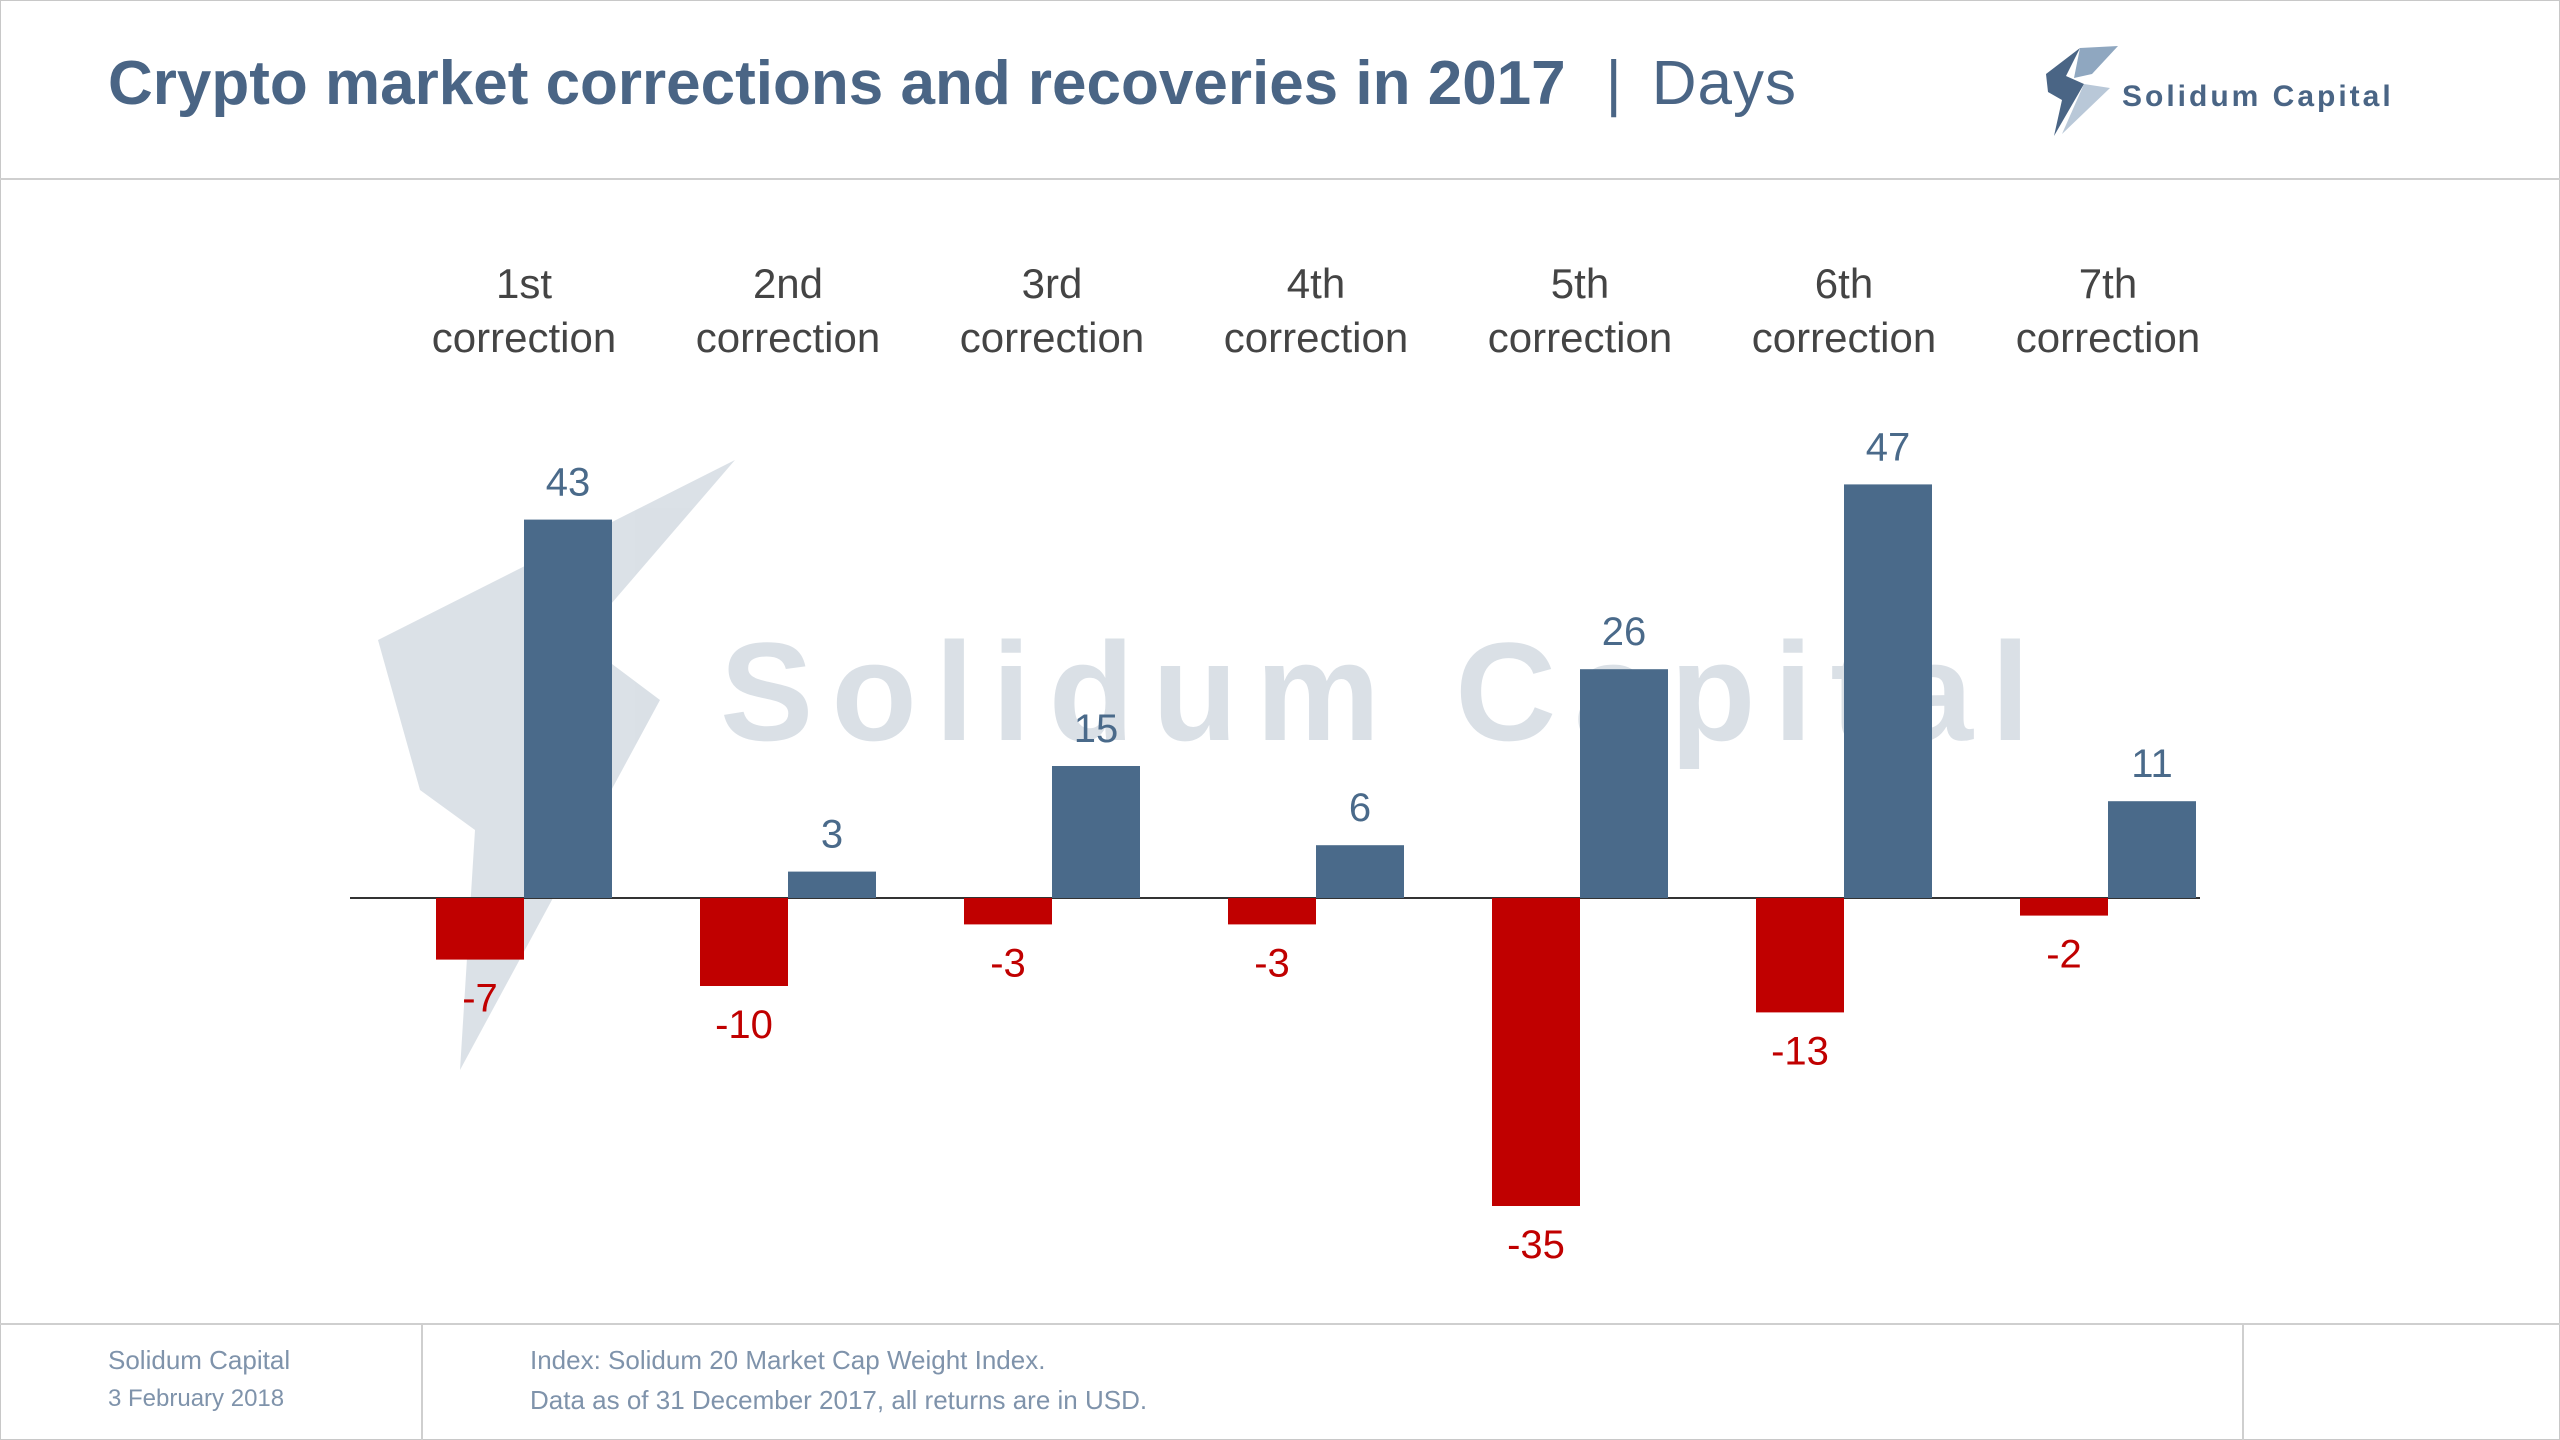  Describe the element at coordinates (1580, 283) in the screenshot. I see `category-label-line: 5th` at that location.